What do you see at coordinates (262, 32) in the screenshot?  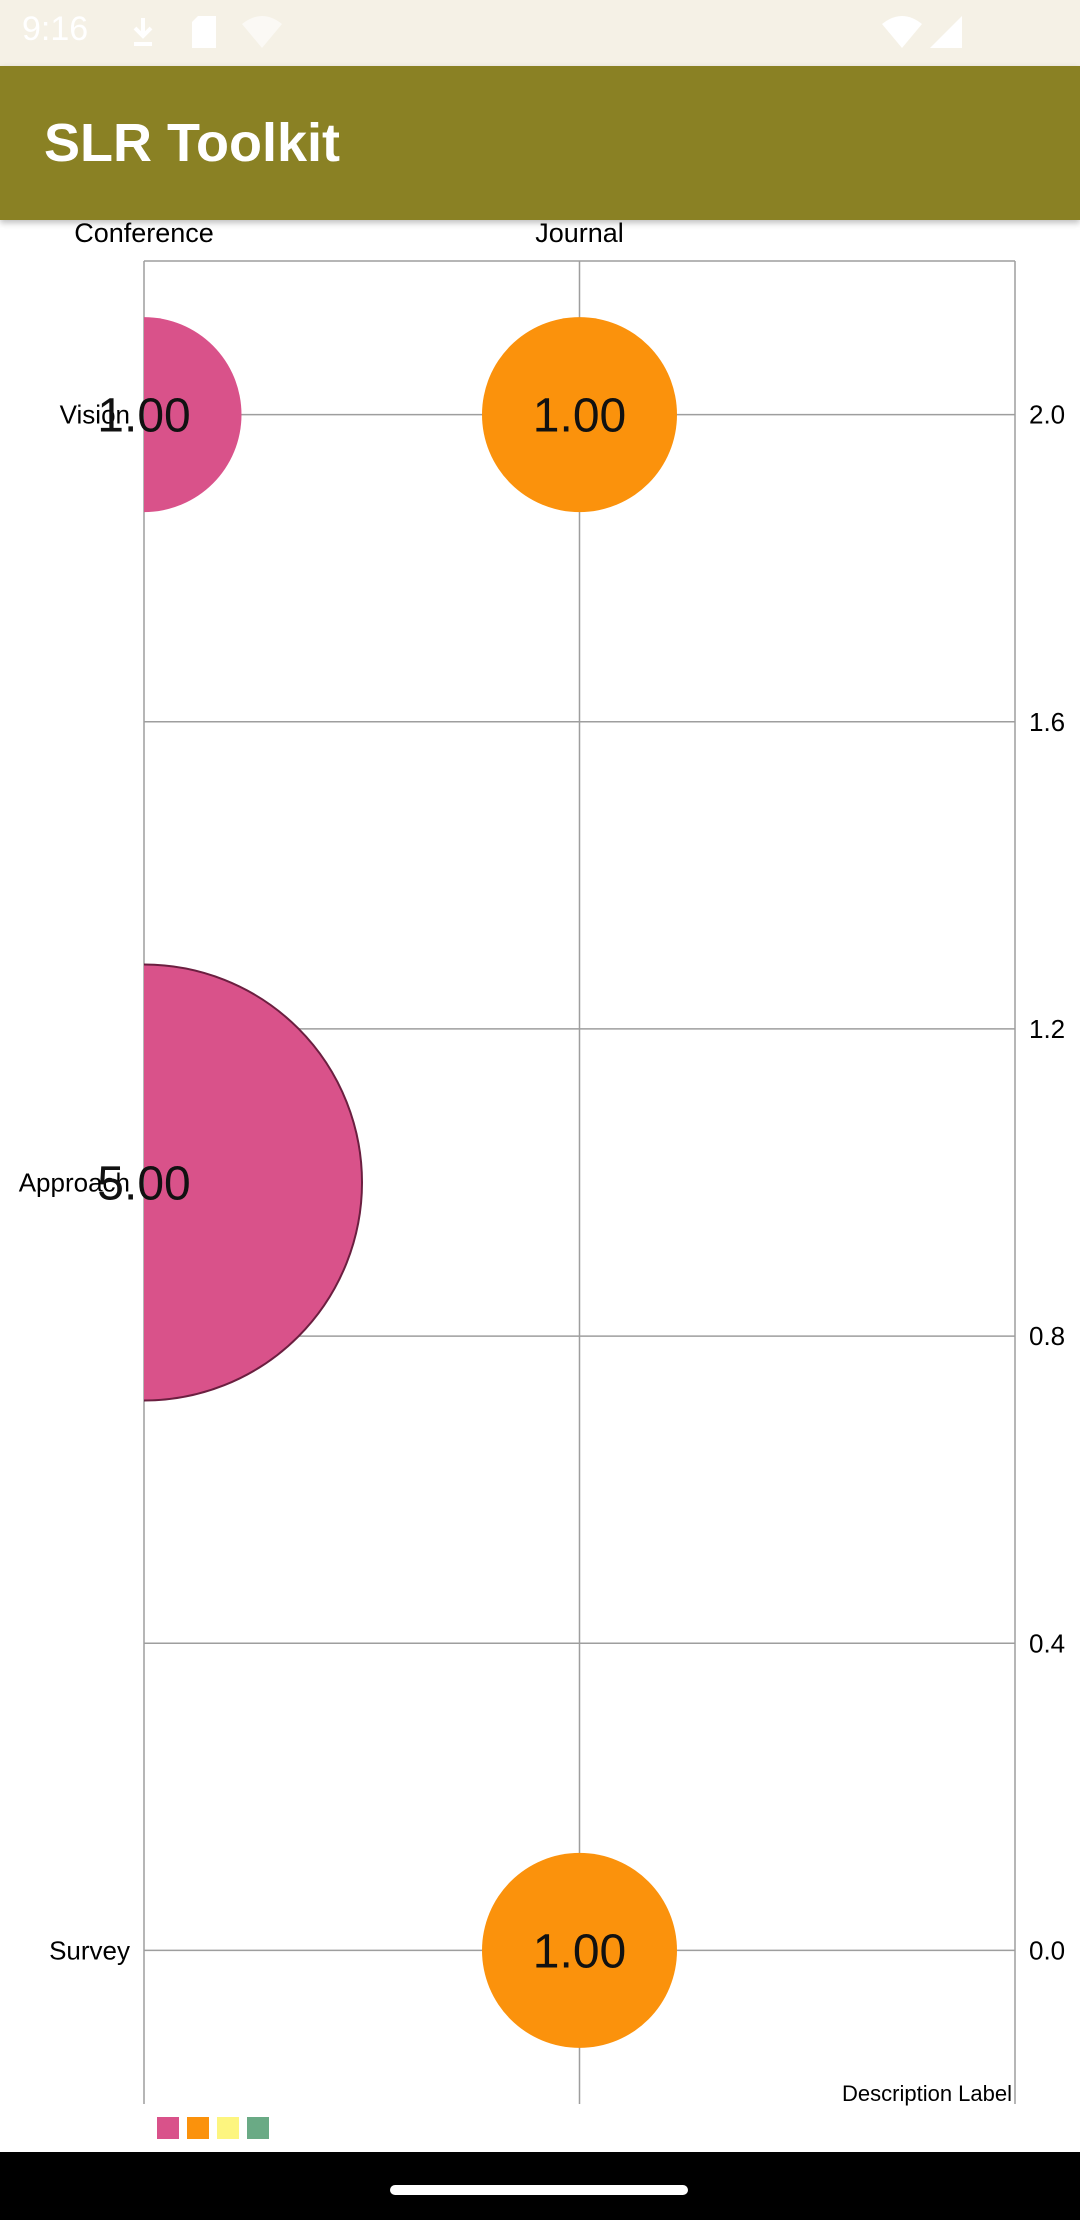 I see `wifi-question-icon` at bounding box center [262, 32].